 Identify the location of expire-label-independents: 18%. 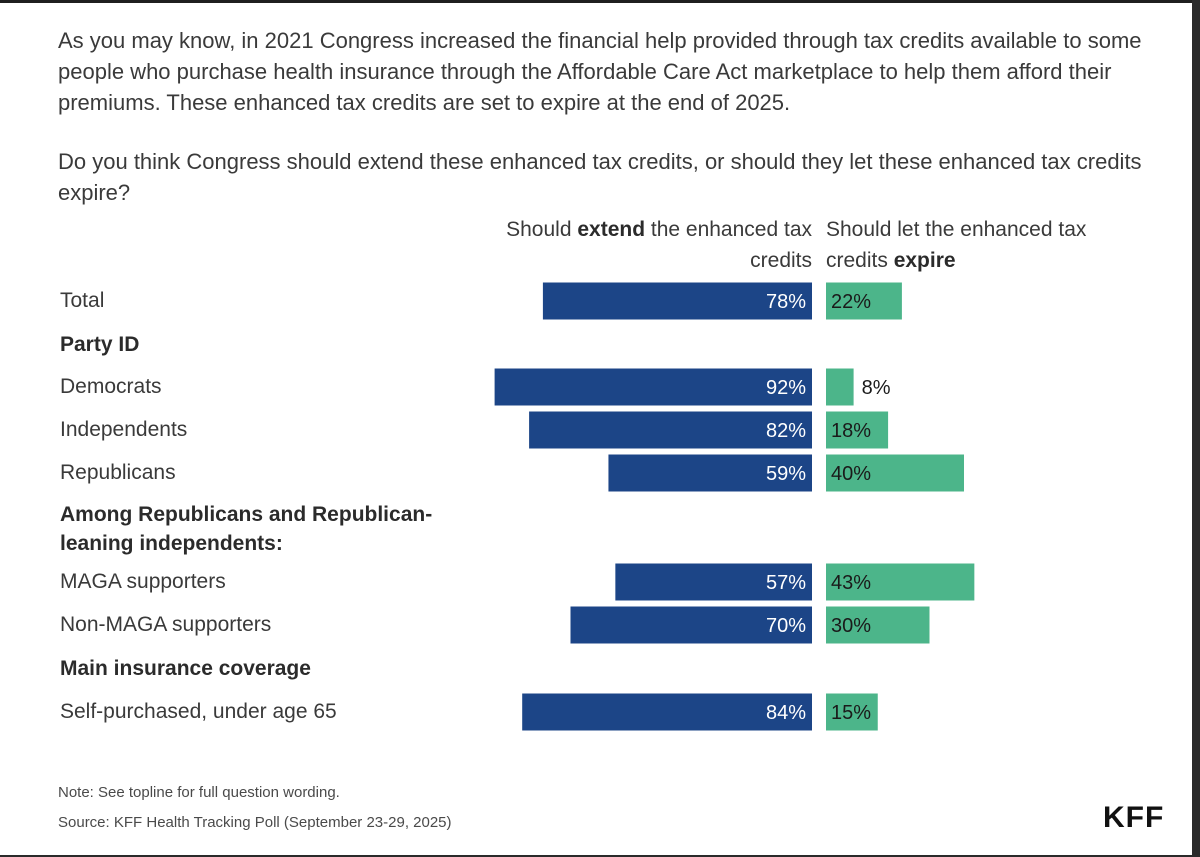
(851, 431).